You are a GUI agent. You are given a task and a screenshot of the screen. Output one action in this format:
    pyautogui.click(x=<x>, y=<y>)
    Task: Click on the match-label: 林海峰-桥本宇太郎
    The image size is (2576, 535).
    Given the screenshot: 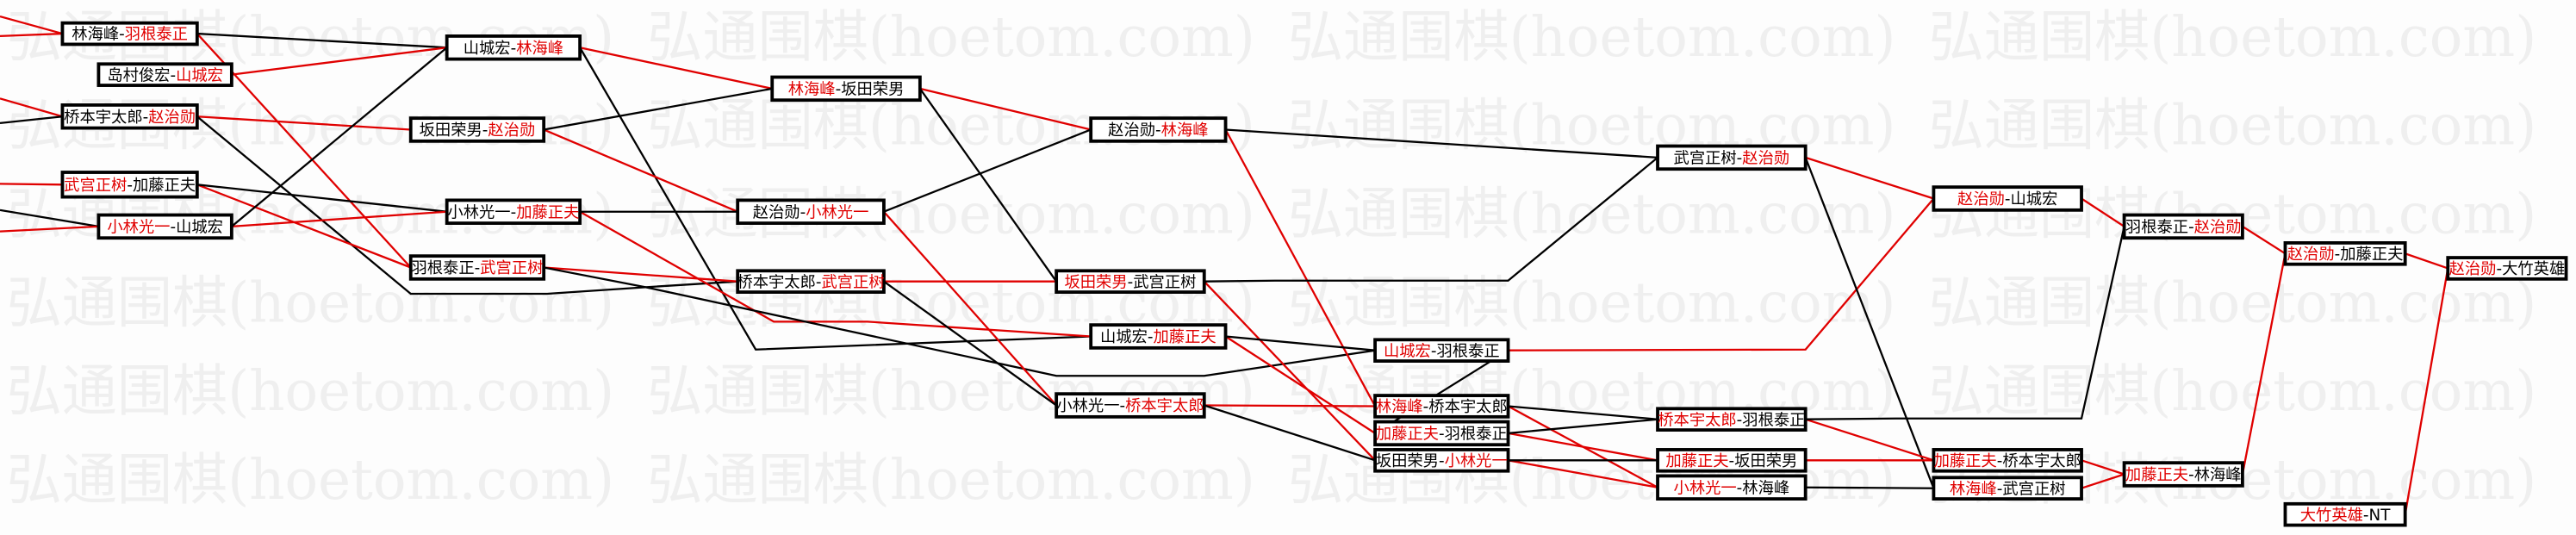 What is the action you would take?
    pyautogui.click(x=1442, y=407)
    